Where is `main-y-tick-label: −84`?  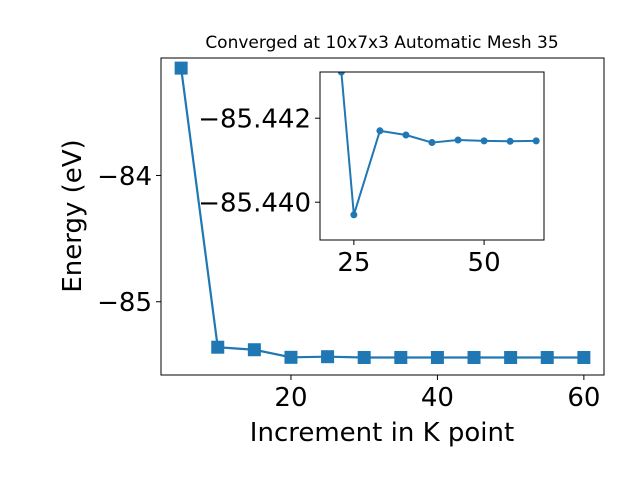
main-y-tick-label: −84 is located at coordinates (124, 177).